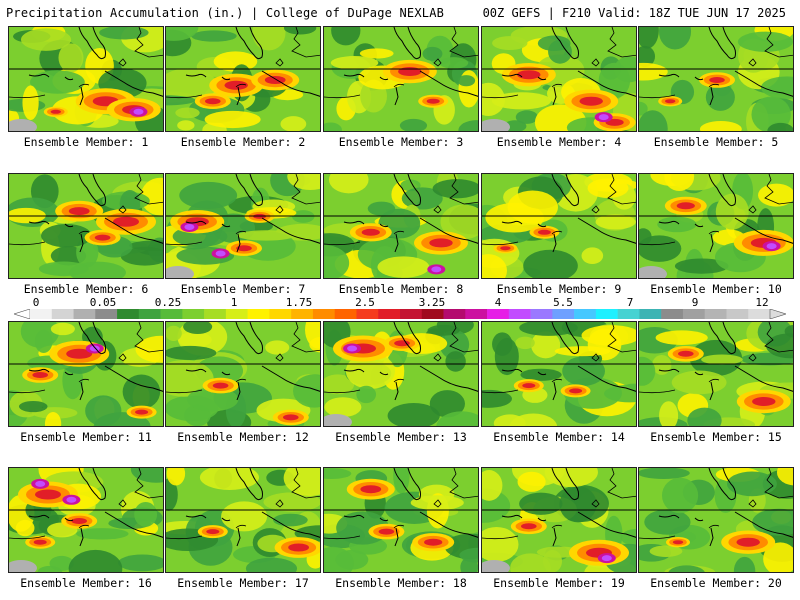 The width and height of the screenshot is (800, 600). Describe the element at coordinates (559, 289) in the screenshot. I see `ensemble-member-label: Ensemble Member: 9` at that location.